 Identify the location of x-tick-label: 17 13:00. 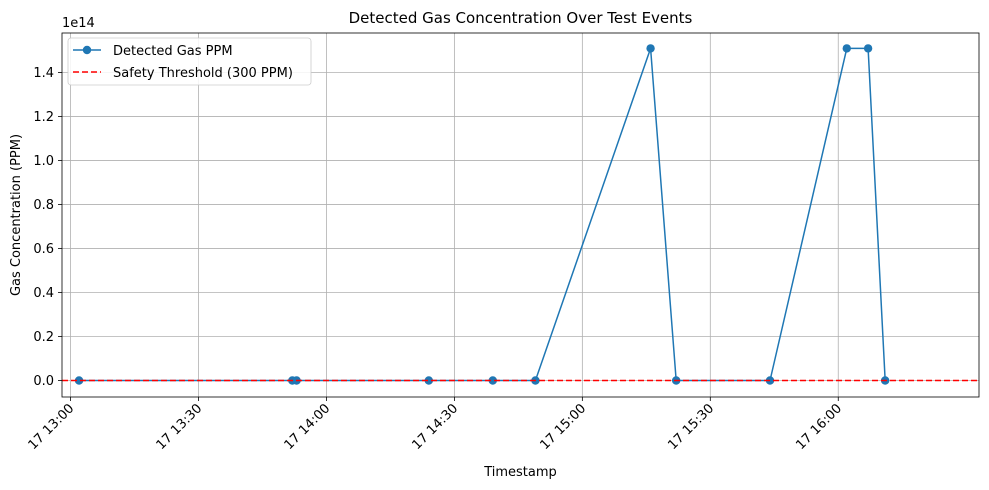
(52, 427).